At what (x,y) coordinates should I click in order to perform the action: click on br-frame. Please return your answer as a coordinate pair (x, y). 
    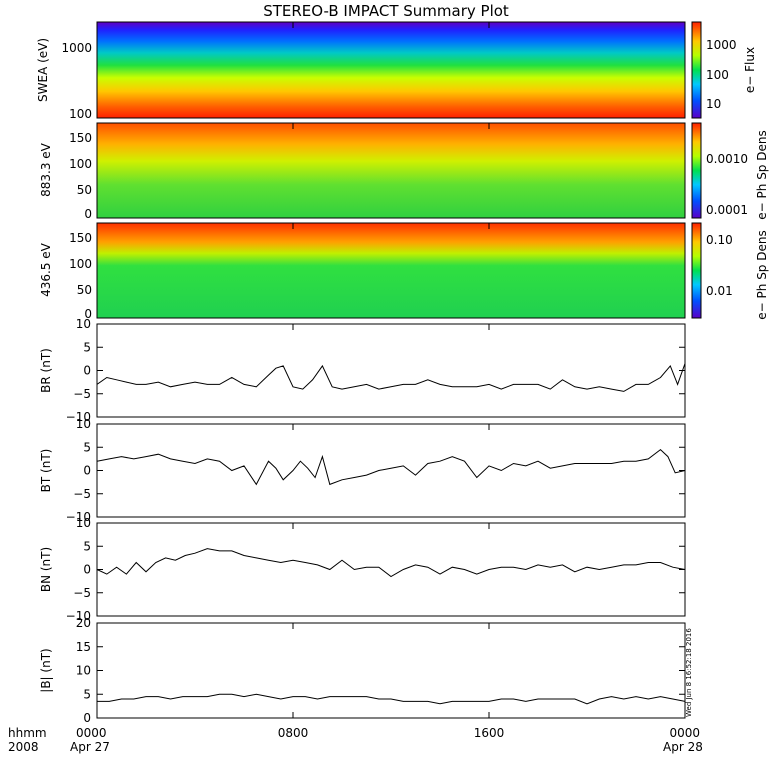
    Looking at the image, I should click on (391, 370).